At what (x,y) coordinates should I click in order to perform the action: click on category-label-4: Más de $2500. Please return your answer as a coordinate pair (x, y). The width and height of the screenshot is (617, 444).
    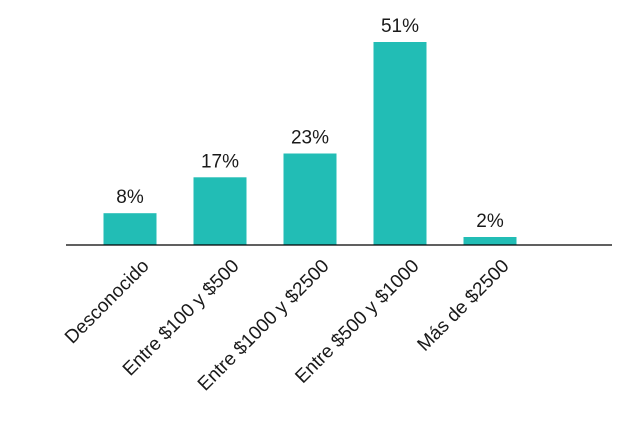
    Looking at the image, I should click on (464, 306).